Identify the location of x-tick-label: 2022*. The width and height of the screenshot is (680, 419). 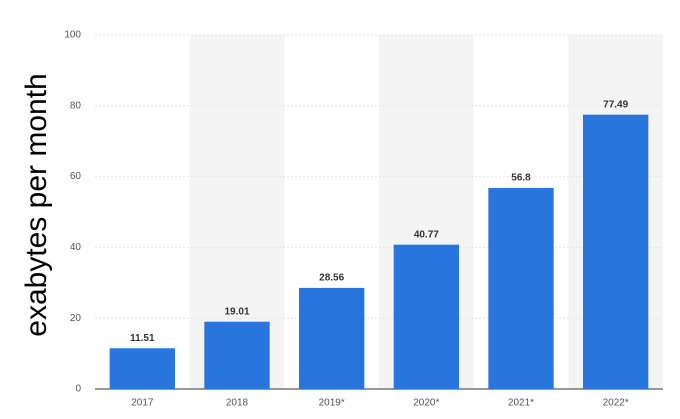
(616, 403).